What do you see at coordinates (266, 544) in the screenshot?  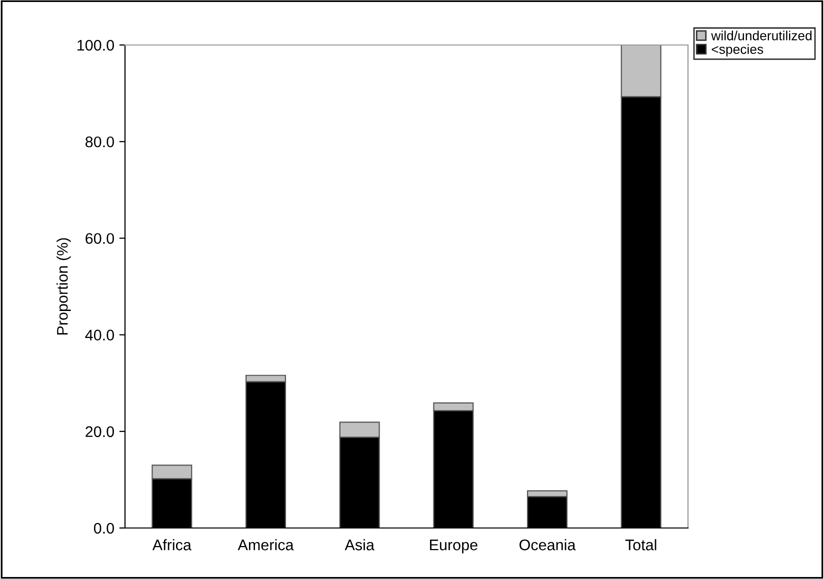 I see `x-tick-label: America` at bounding box center [266, 544].